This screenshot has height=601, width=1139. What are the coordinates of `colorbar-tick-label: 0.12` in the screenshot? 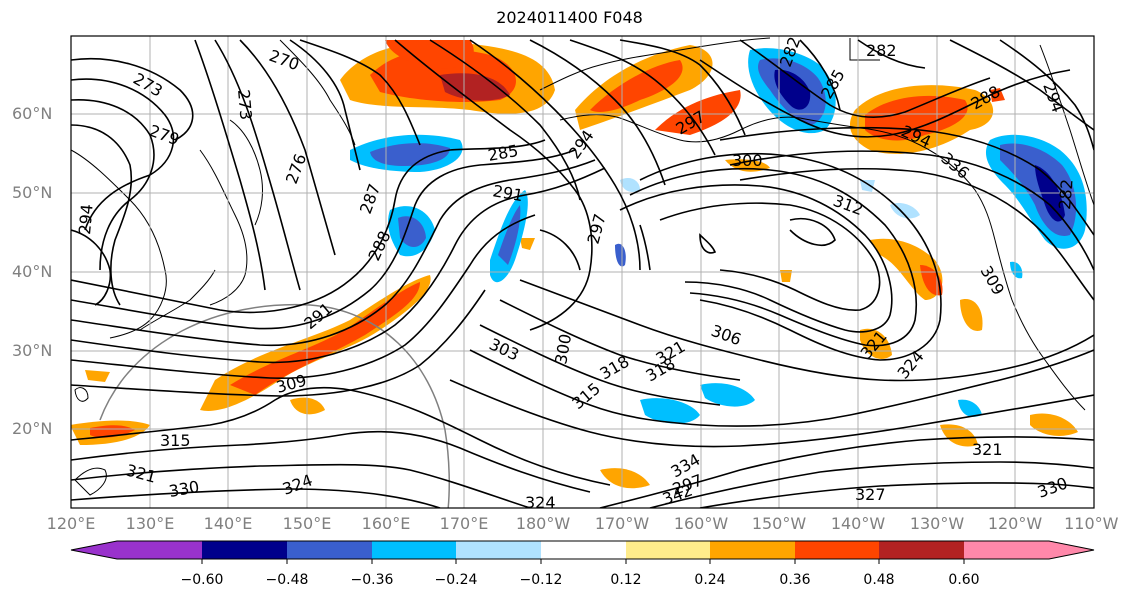 It's located at (626, 580).